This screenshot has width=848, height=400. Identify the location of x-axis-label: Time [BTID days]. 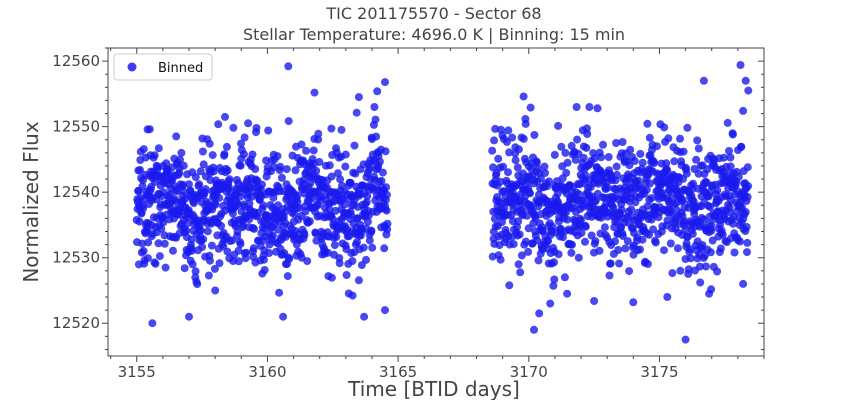
(433, 388).